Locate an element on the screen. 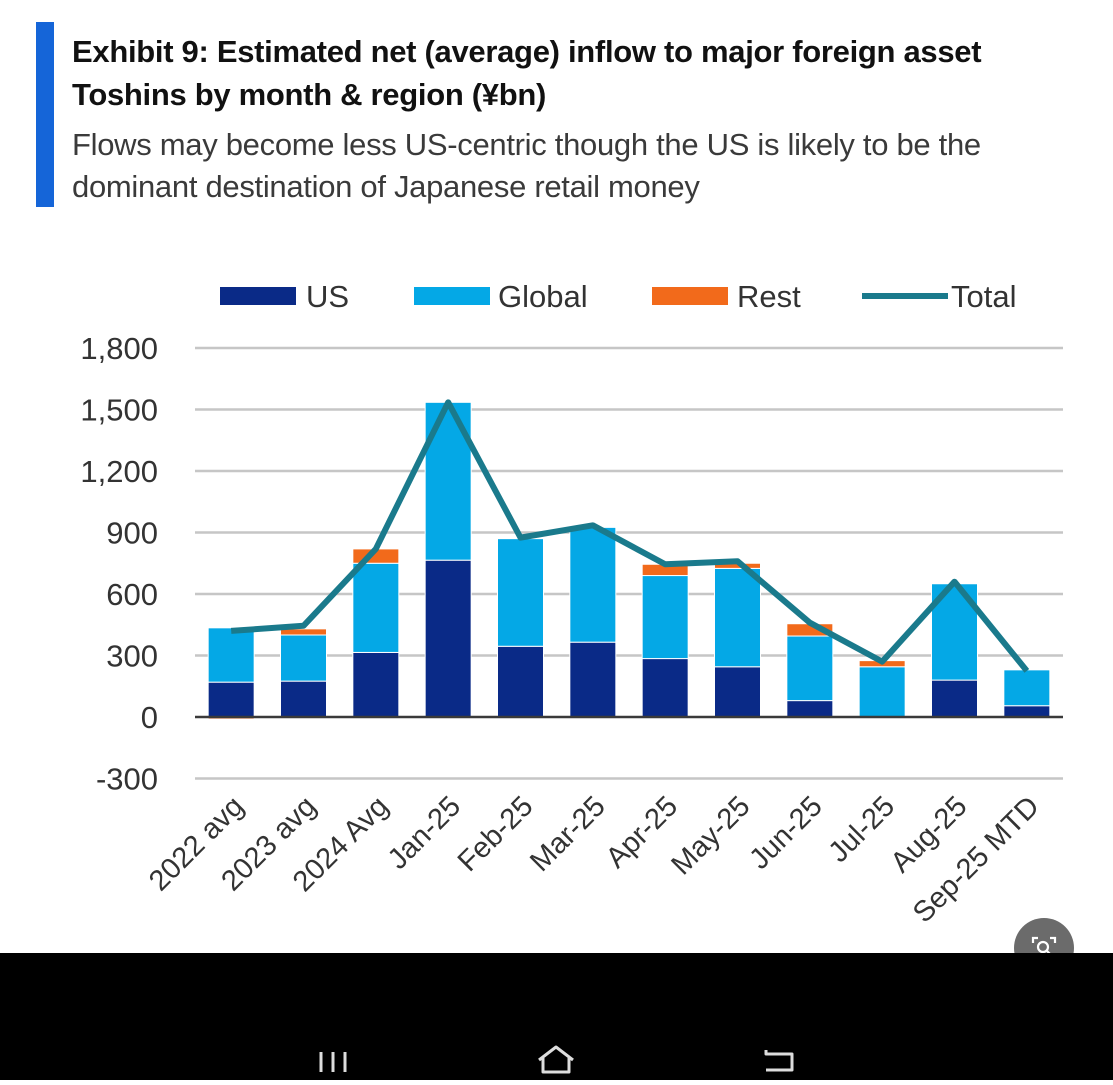 Image resolution: width=1113 pixels, height=1085 pixels. bar-global-2023-avg is located at coordinates (303, 658).